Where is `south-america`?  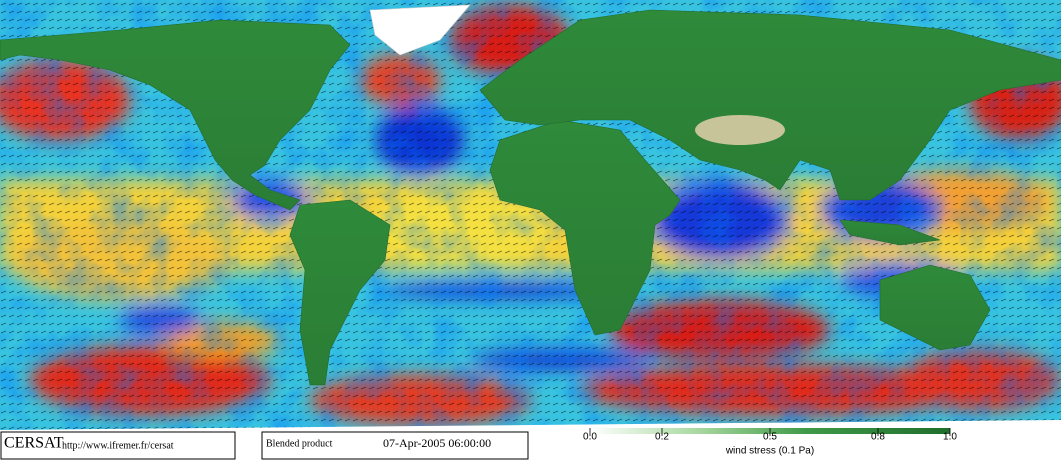 south-america is located at coordinates (340, 292).